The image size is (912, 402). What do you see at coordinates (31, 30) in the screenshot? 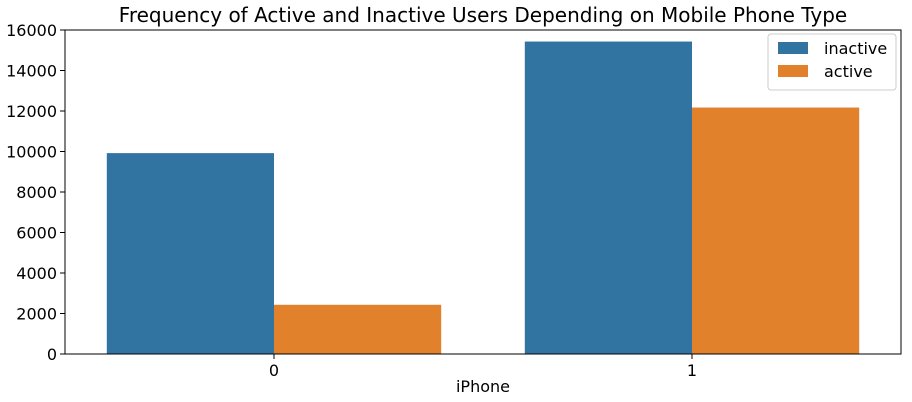
I see `y-tick-label: 16000` at bounding box center [31, 30].